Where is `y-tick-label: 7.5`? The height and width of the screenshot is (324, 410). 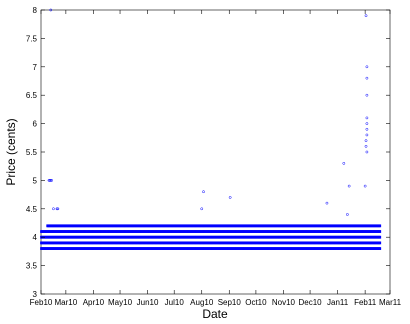 y-tick-label: 7.5 is located at coordinates (32, 38).